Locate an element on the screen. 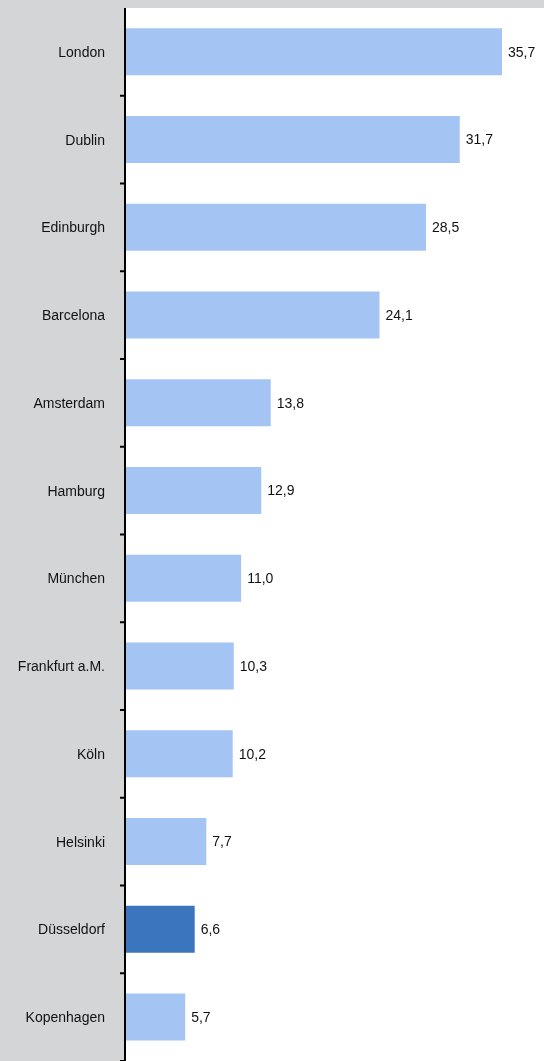 This screenshot has height=1061, width=544. y-tick-label: Barcelona is located at coordinates (73, 315).